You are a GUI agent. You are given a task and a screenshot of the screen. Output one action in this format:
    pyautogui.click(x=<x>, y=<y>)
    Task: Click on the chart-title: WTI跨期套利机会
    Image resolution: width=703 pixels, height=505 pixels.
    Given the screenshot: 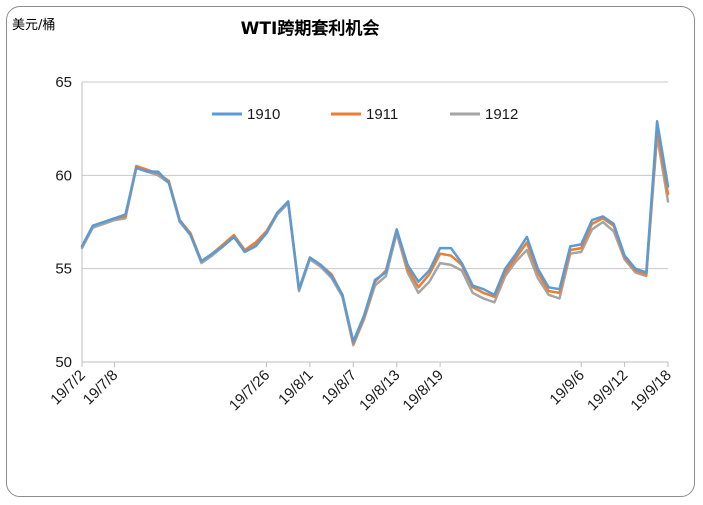 What is the action you would take?
    pyautogui.click(x=310, y=29)
    